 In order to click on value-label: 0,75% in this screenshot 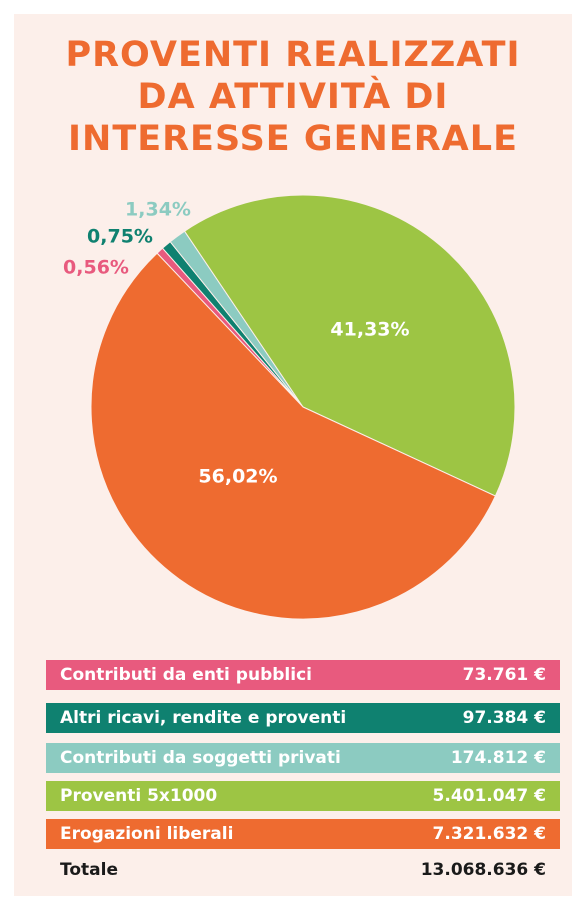, I will do `click(120, 237)`.